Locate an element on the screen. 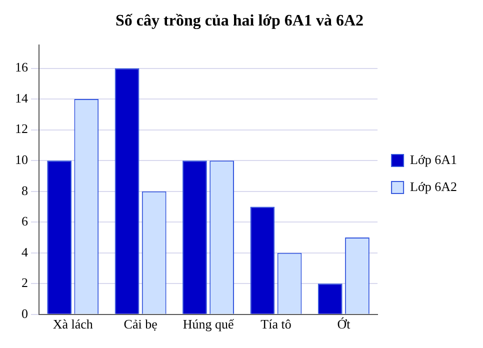 The image size is (483, 348). y-tick-label: 16 is located at coordinates (21, 67).